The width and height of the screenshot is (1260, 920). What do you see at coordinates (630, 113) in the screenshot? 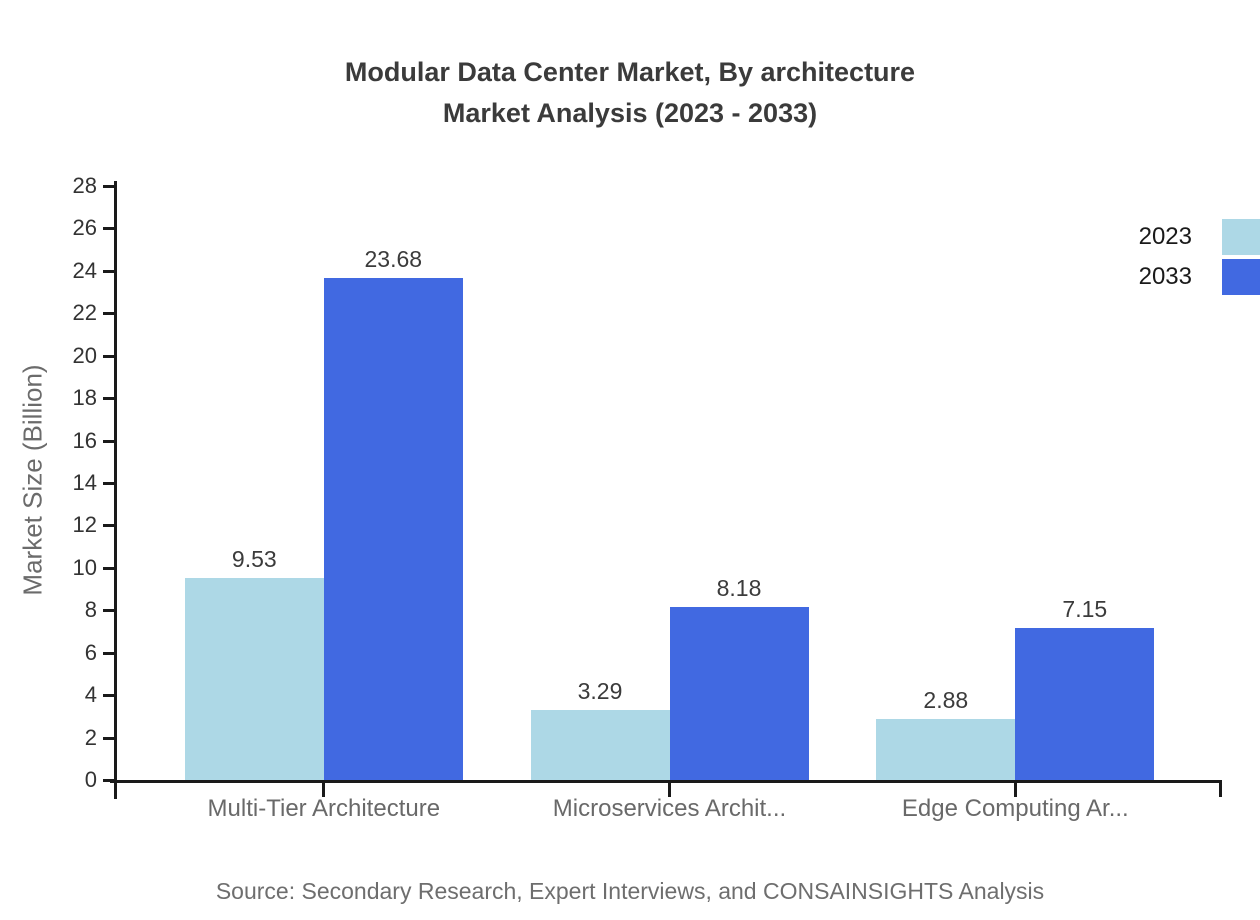
I see `chart-title-line2: Market Analysis (2023 - 2033)` at bounding box center [630, 113].